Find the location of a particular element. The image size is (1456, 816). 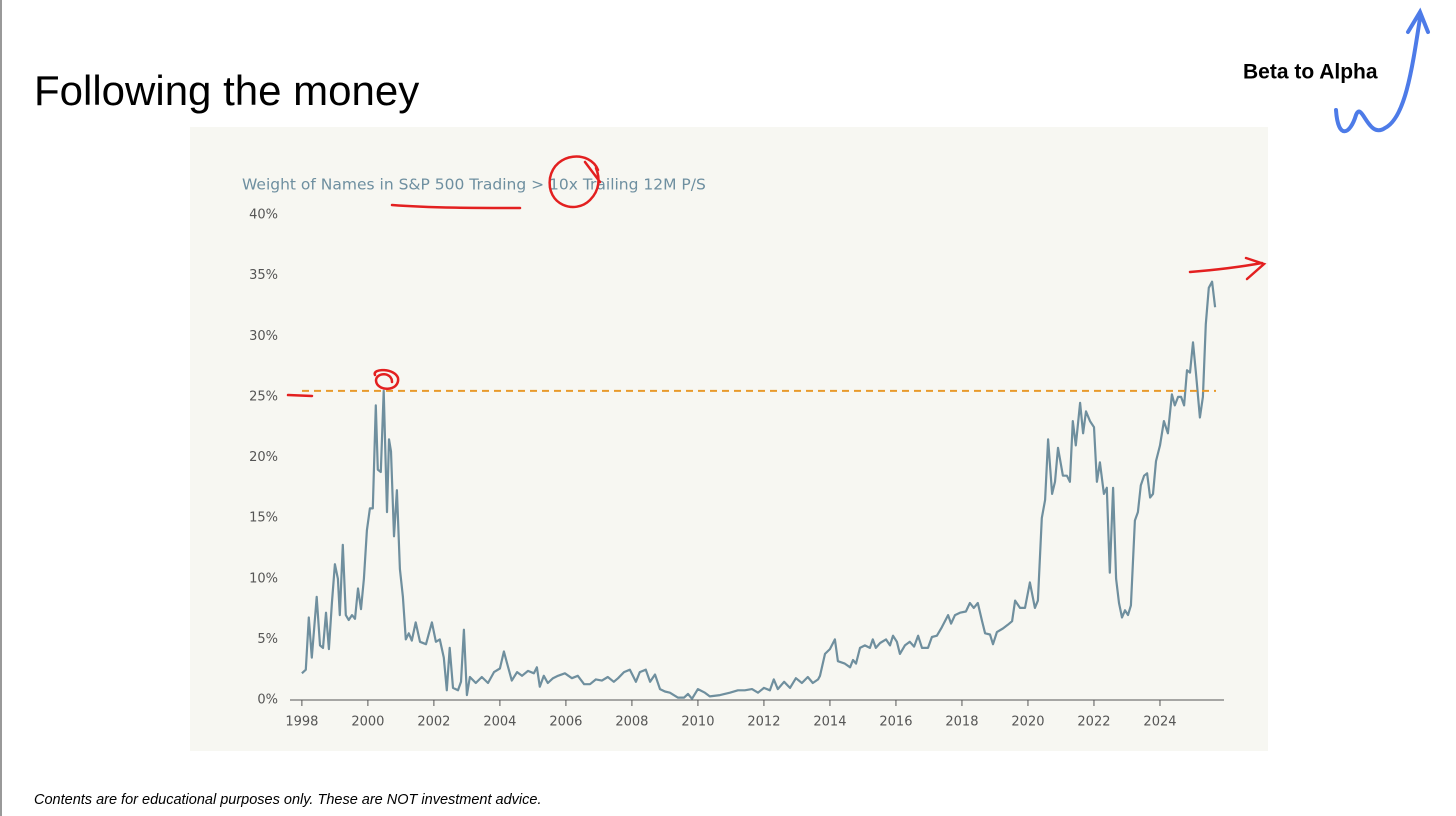

y-tick-label: 10% is located at coordinates (263, 578).